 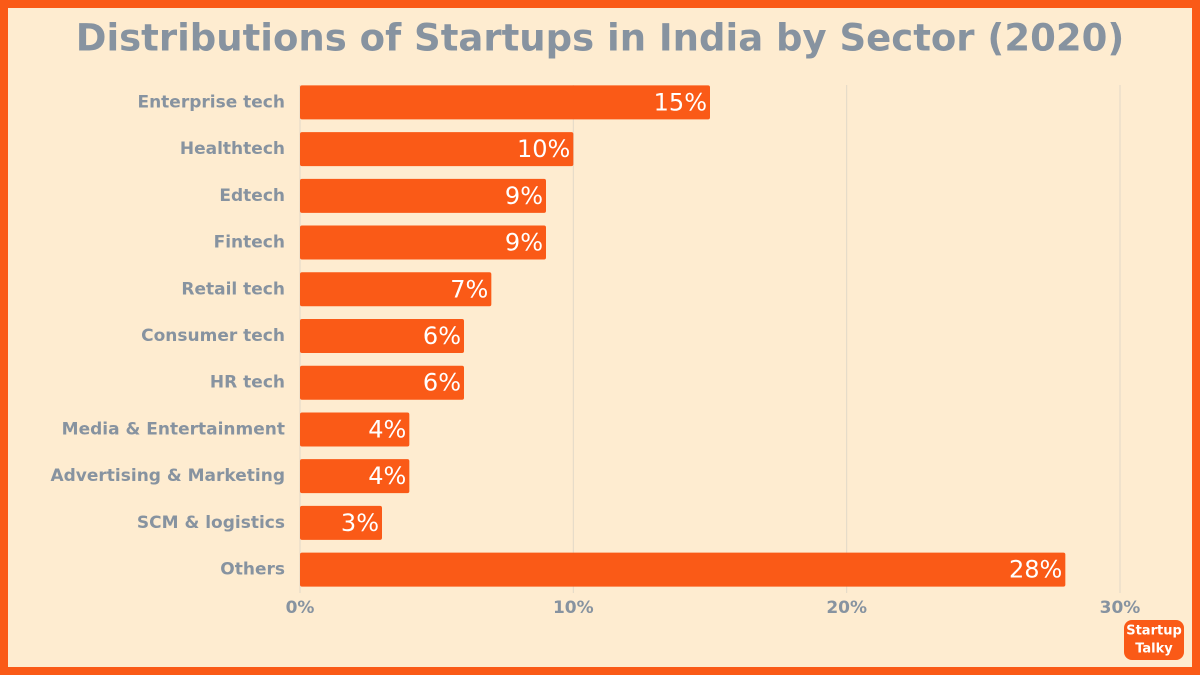 What do you see at coordinates (1120, 608) in the screenshot?
I see `x-tick-label: 30%` at bounding box center [1120, 608].